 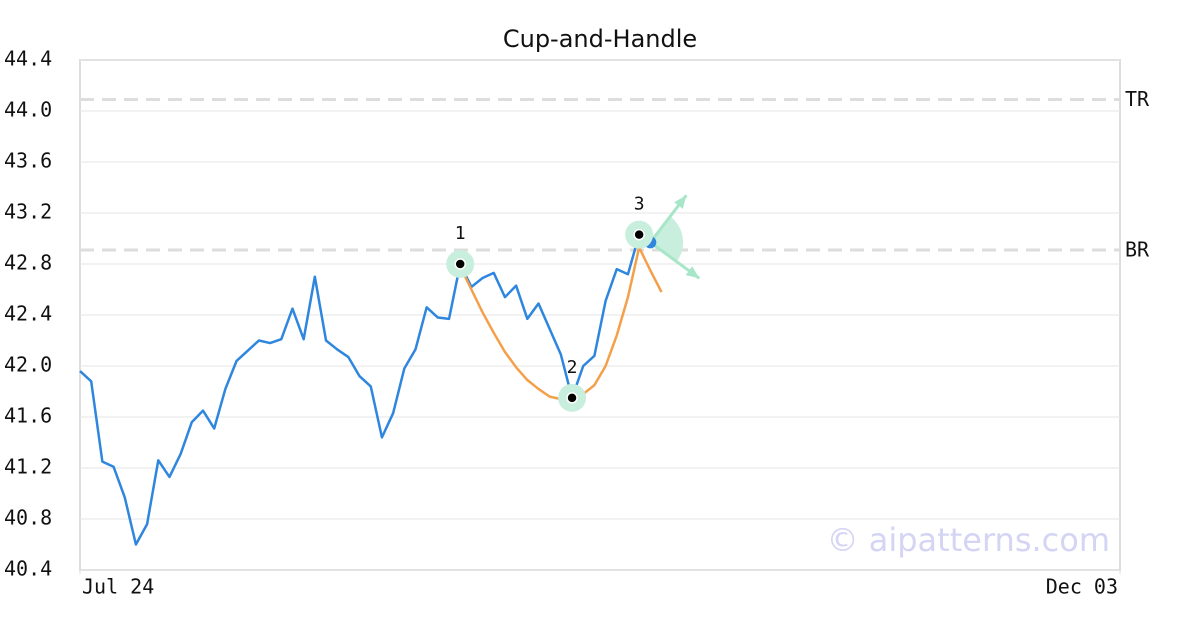 I want to click on reference-label: TR, so click(x=1137, y=99).